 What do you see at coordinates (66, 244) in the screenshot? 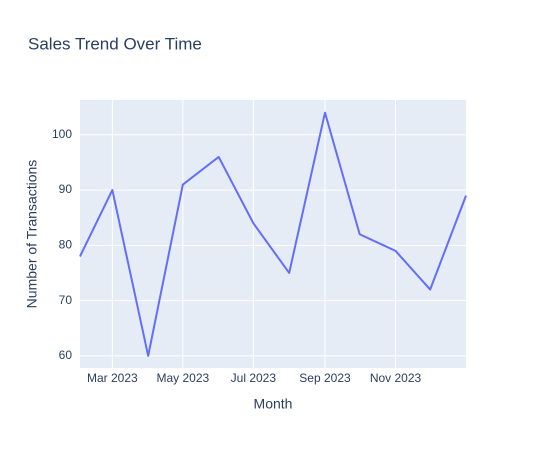
I see `y-tick-label: 80` at bounding box center [66, 244].